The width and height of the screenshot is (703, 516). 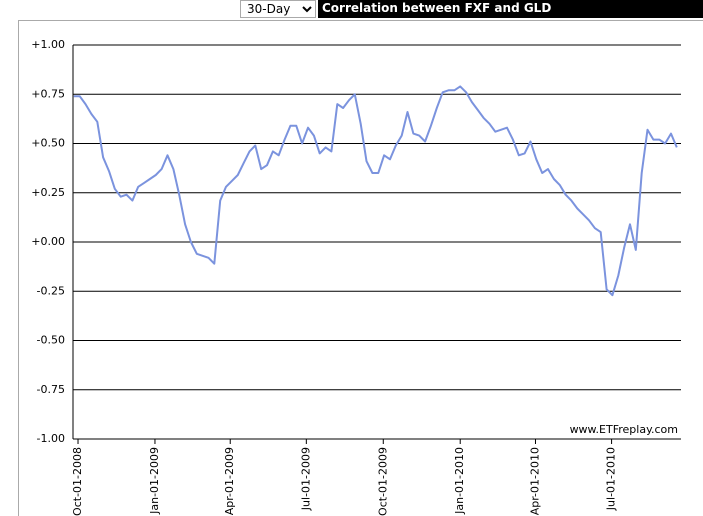 I want to click on x-tick-label: Oct-01-2008, so click(x=77, y=481).